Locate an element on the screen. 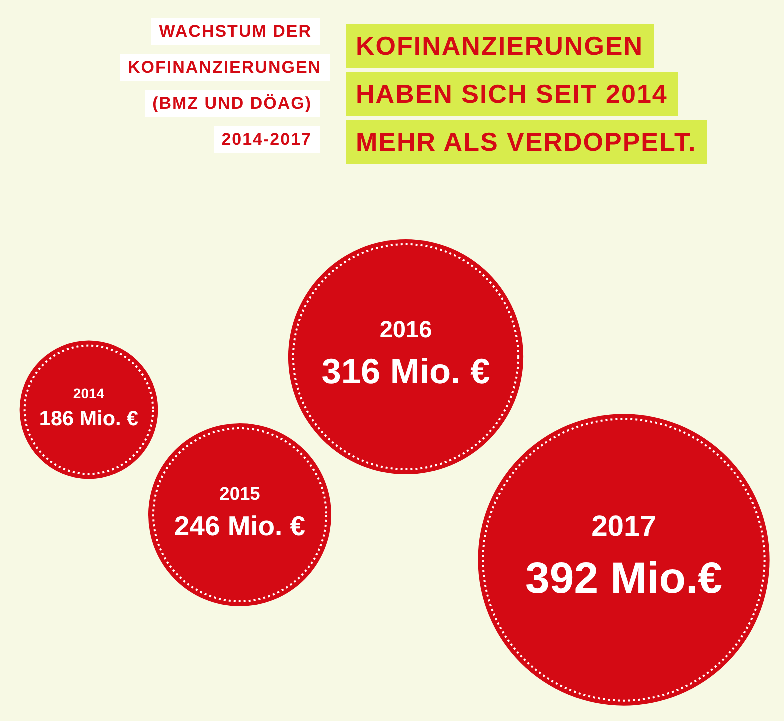  category-label: 2016 is located at coordinates (406, 329).